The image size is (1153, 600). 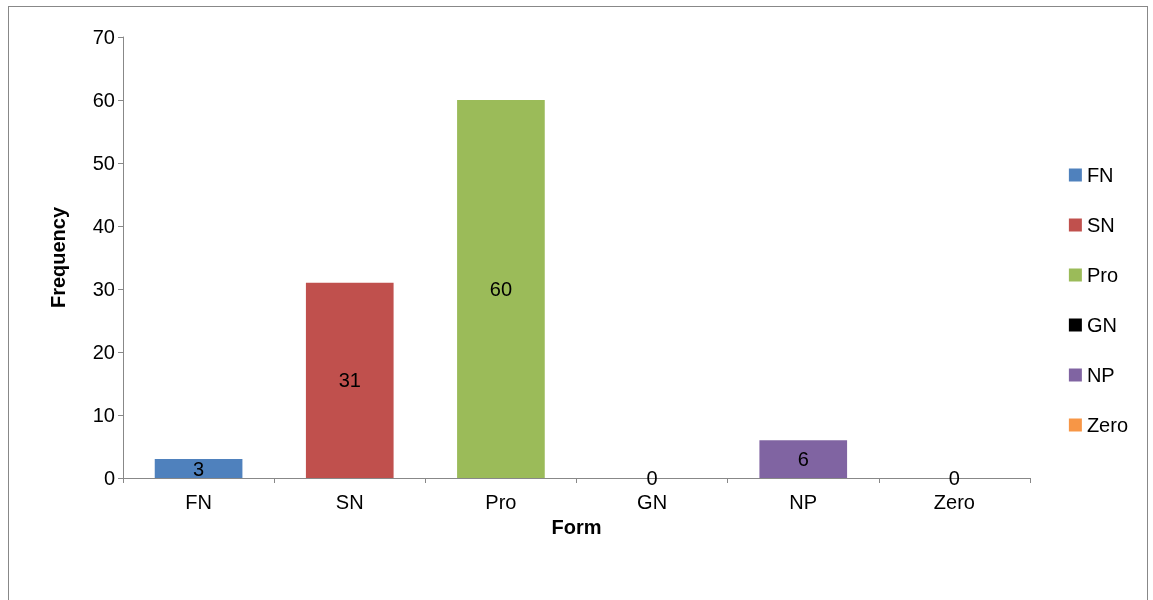 What do you see at coordinates (1100, 175) in the screenshot?
I see `legend-label: FN` at bounding box center [1100, 175].